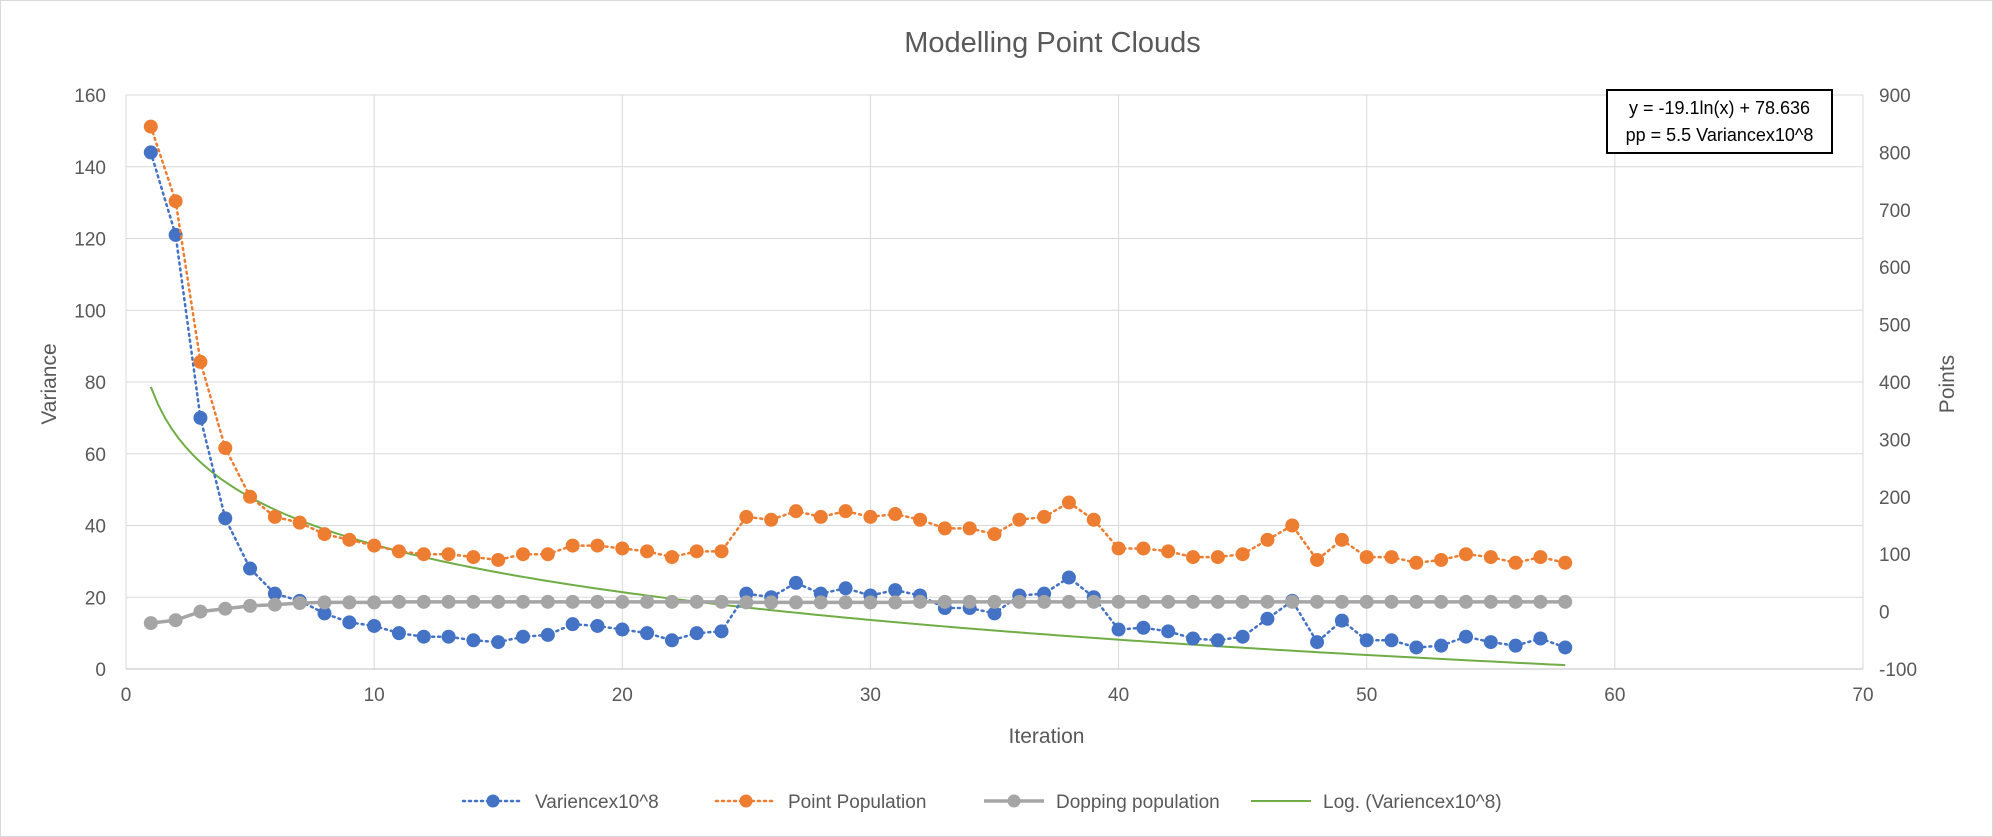  What do you see at coordinates (1366, 695) in the screenshot?
I see `x-tick-label: 50` at bounding box center [1366, 695].